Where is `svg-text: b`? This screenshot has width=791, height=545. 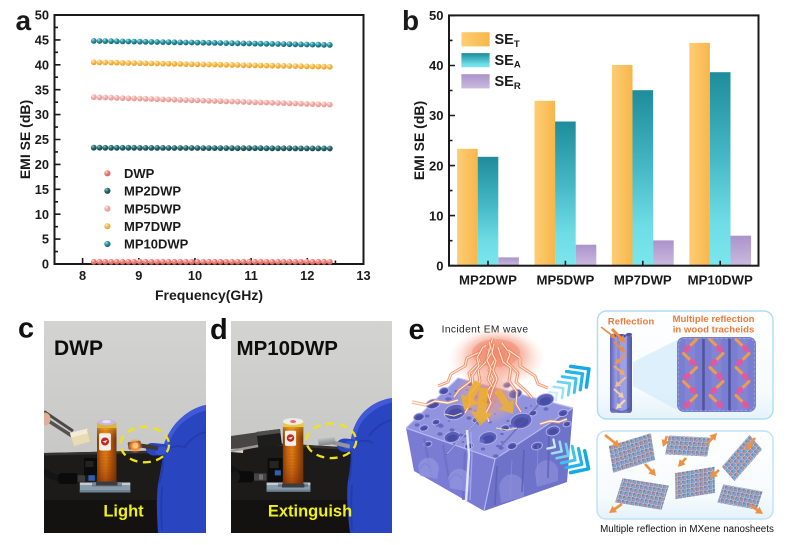 svg-text: b is located at coordinates (410, 20).